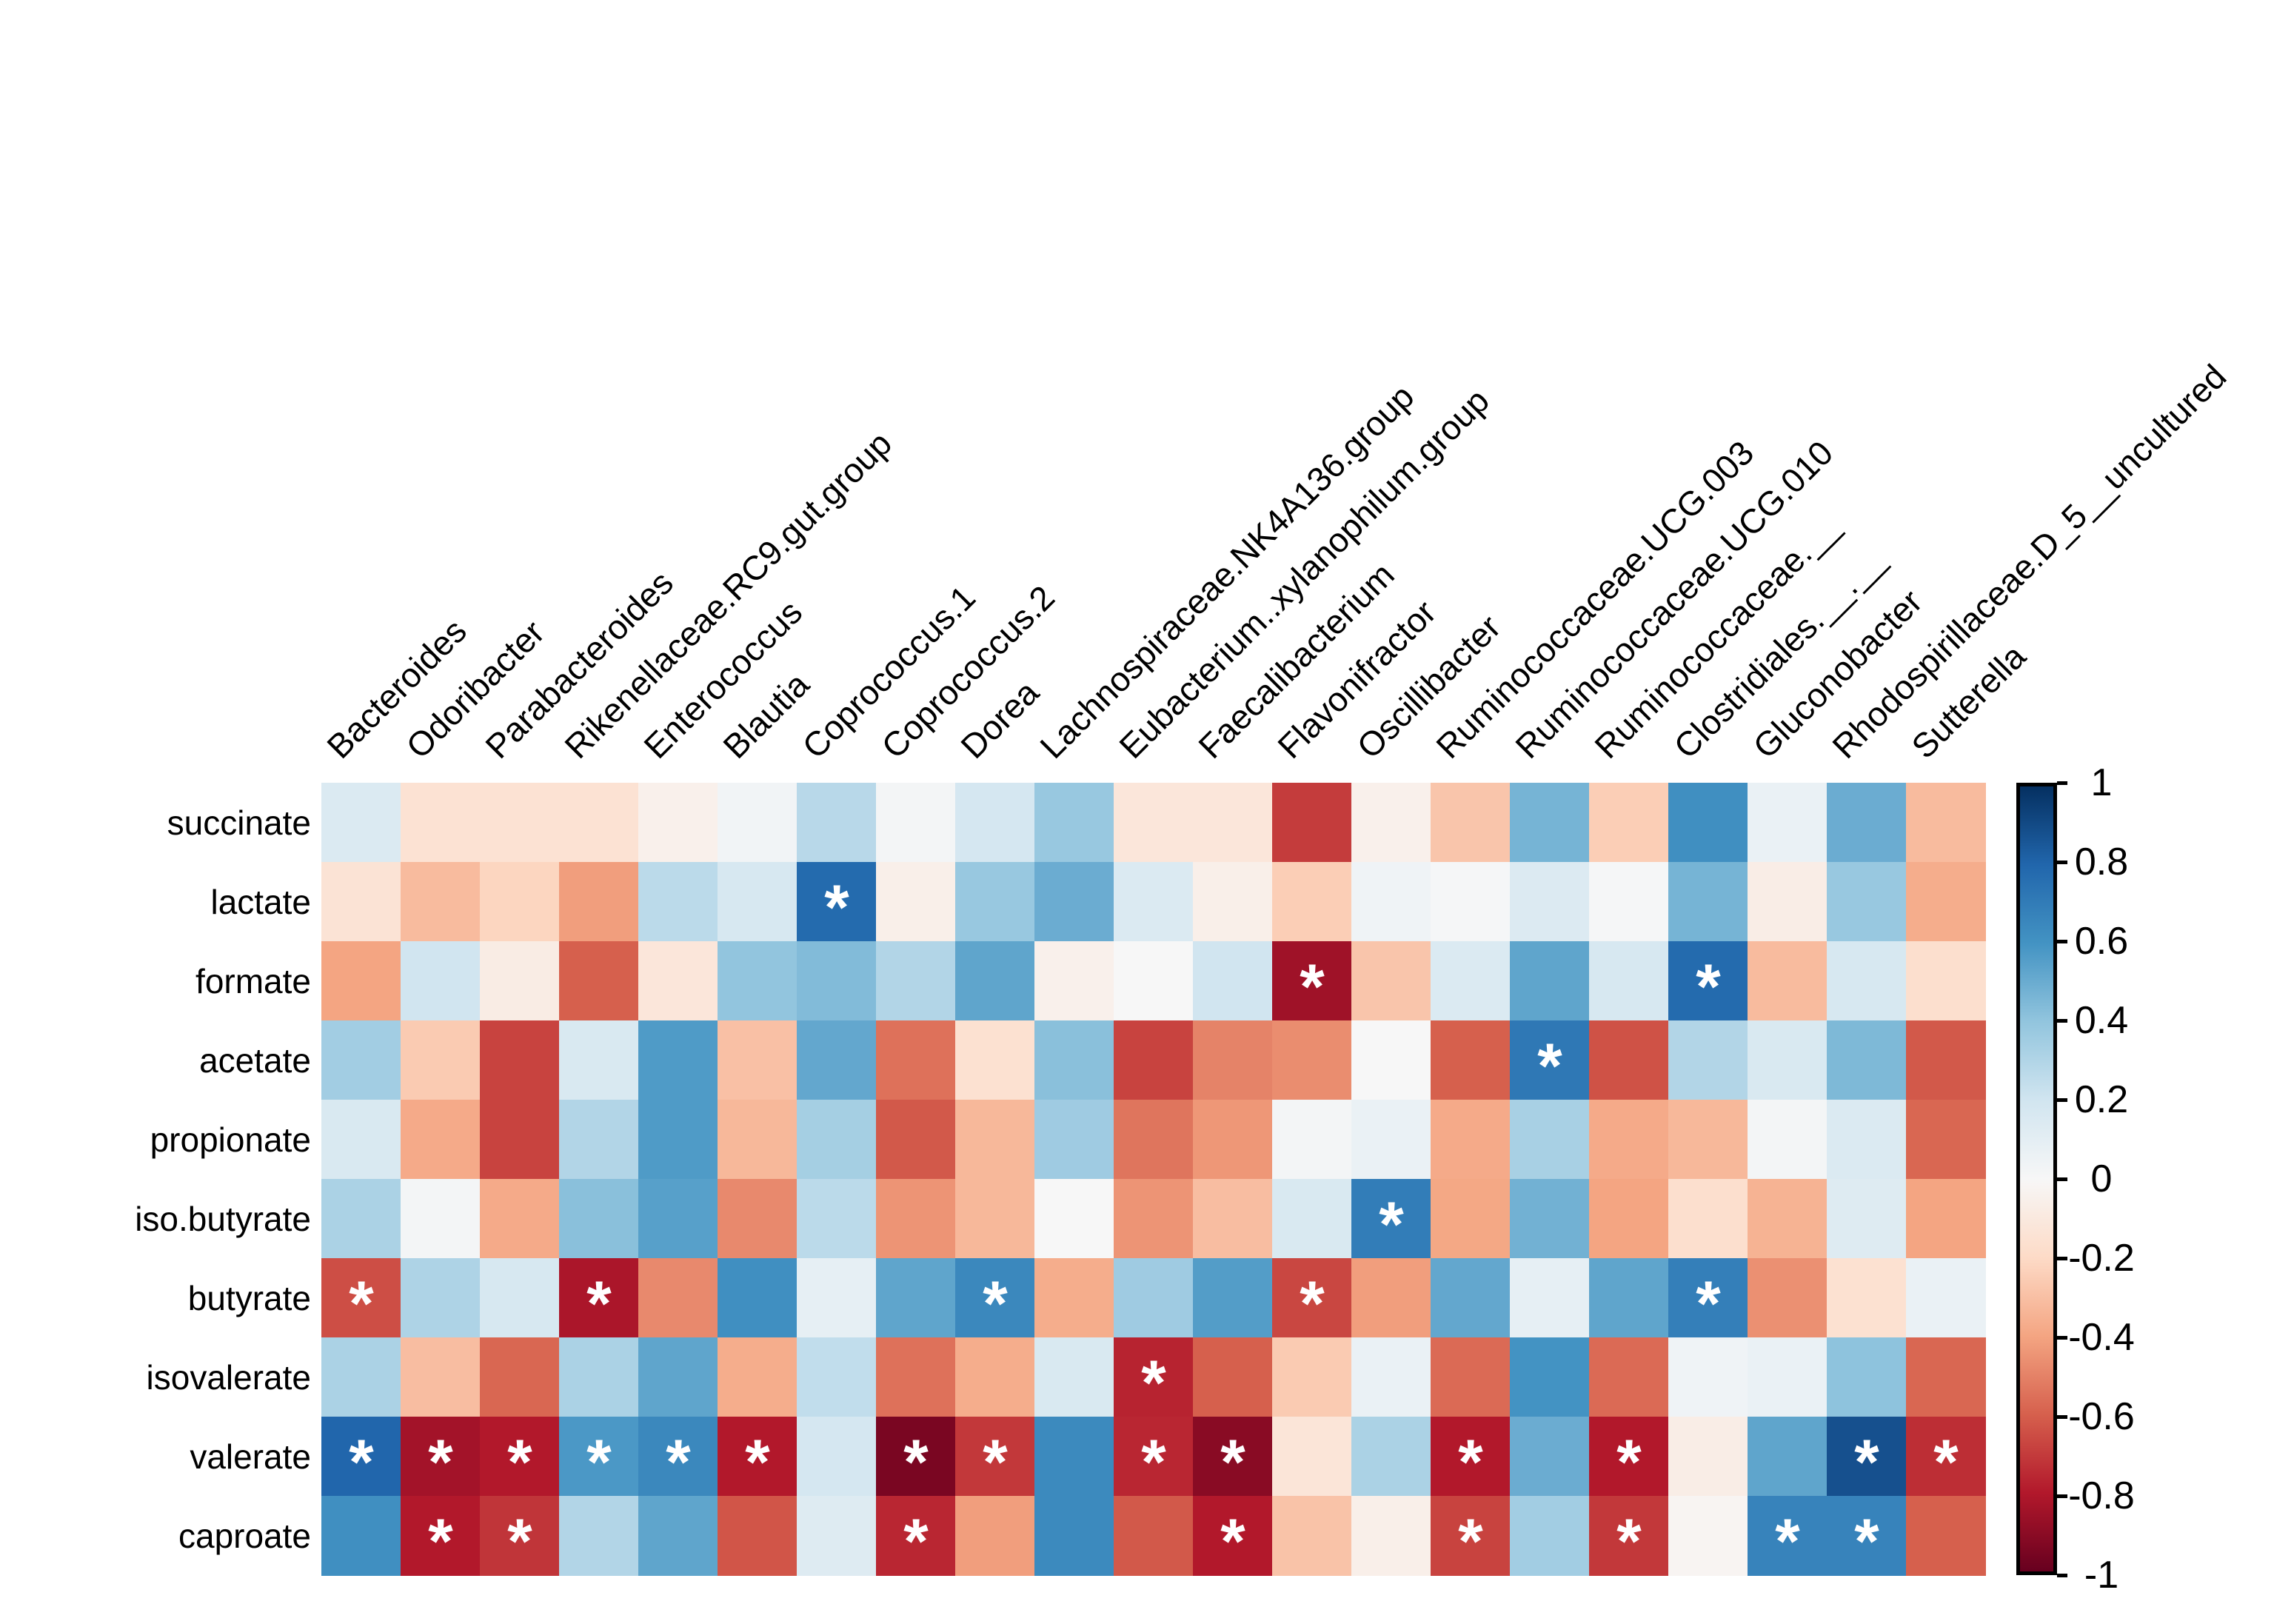  Describe the element at coordinates (2101, 1337) in the screenshot. I see `colorbar-tick-label: -0.4` at that location.